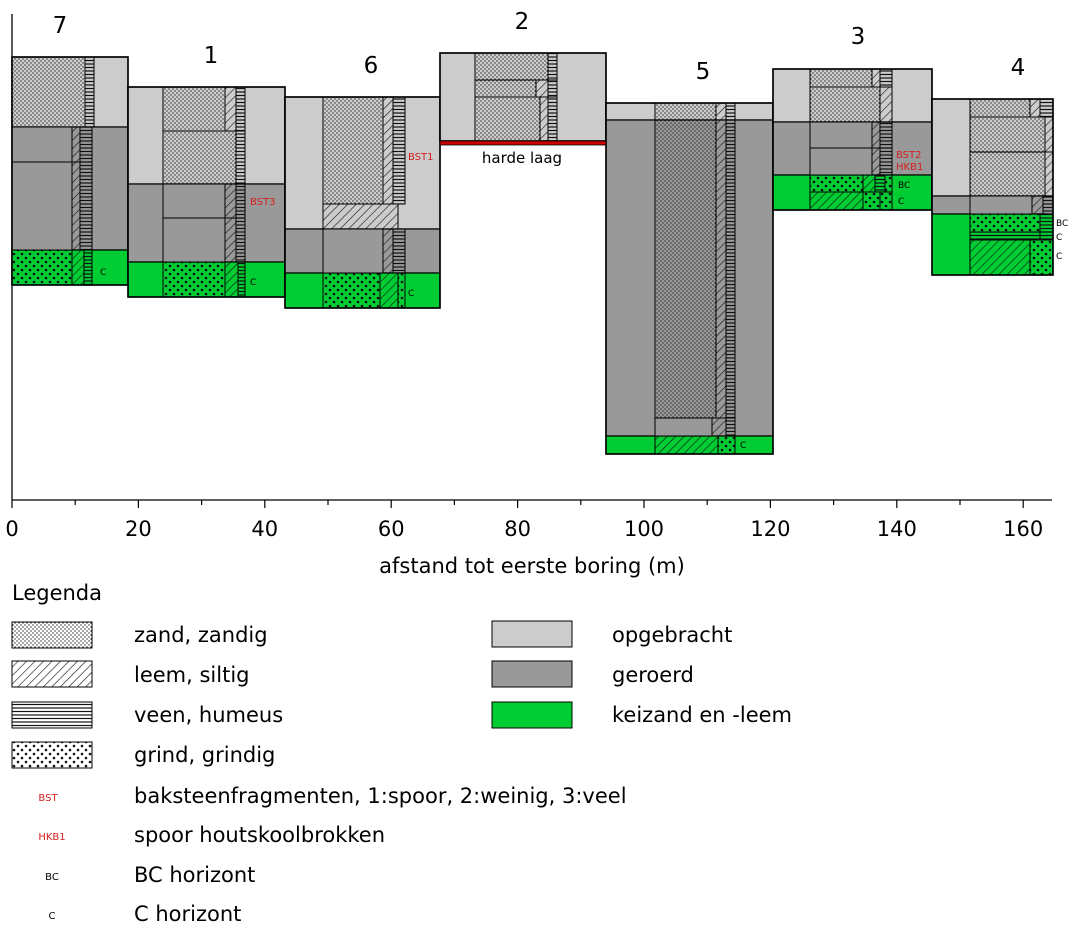  I want to click on boring-number: 6, so click(371, 66).